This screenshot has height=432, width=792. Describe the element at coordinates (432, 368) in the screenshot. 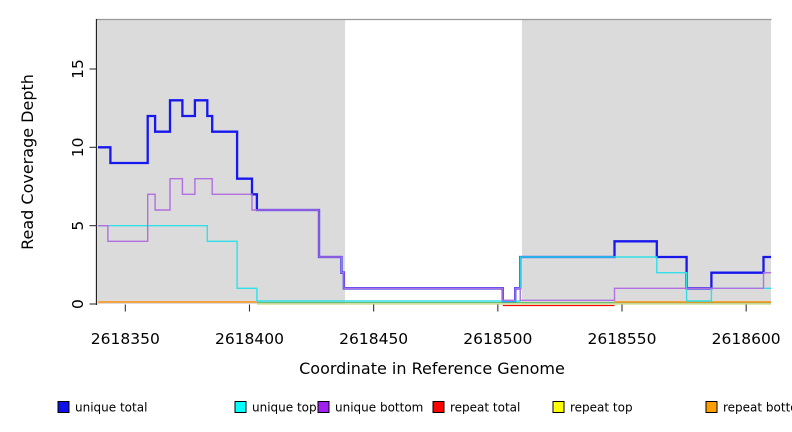

I see `x-axis-title: Coordinate in Reference Genome` at that location.